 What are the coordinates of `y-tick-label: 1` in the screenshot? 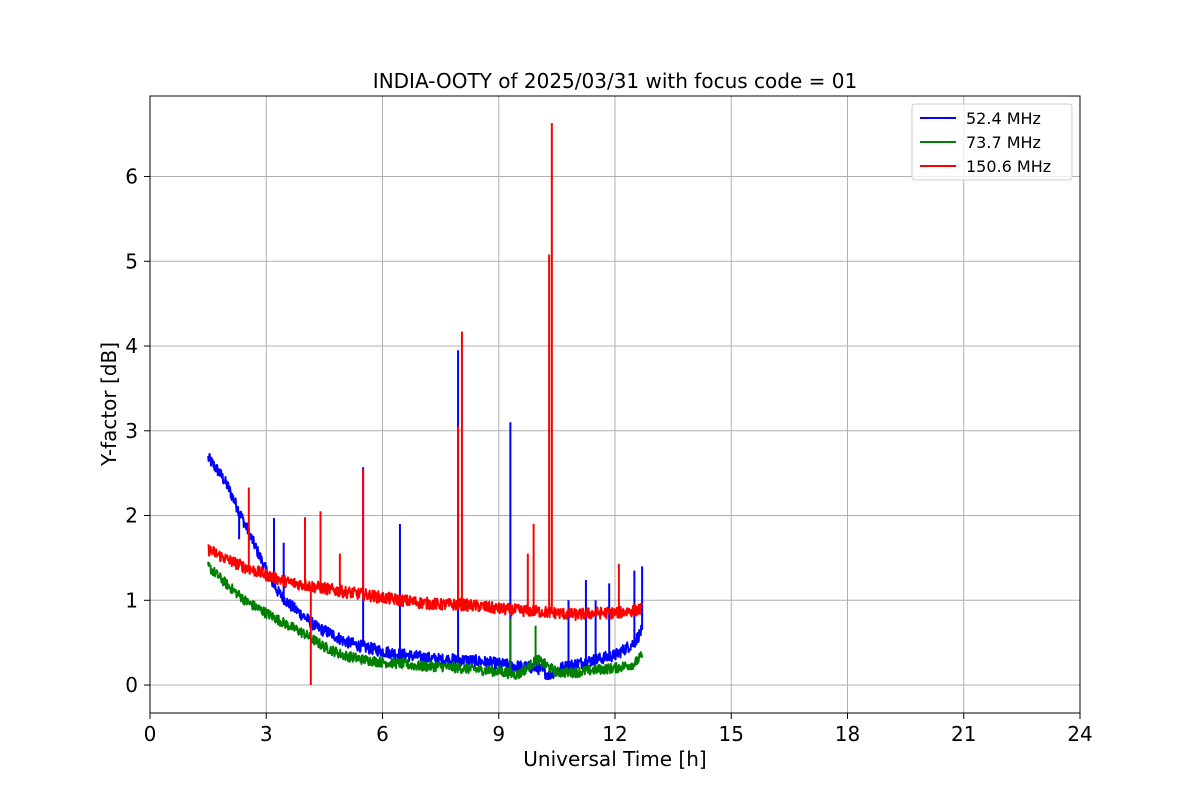 It's located at (131, 600).